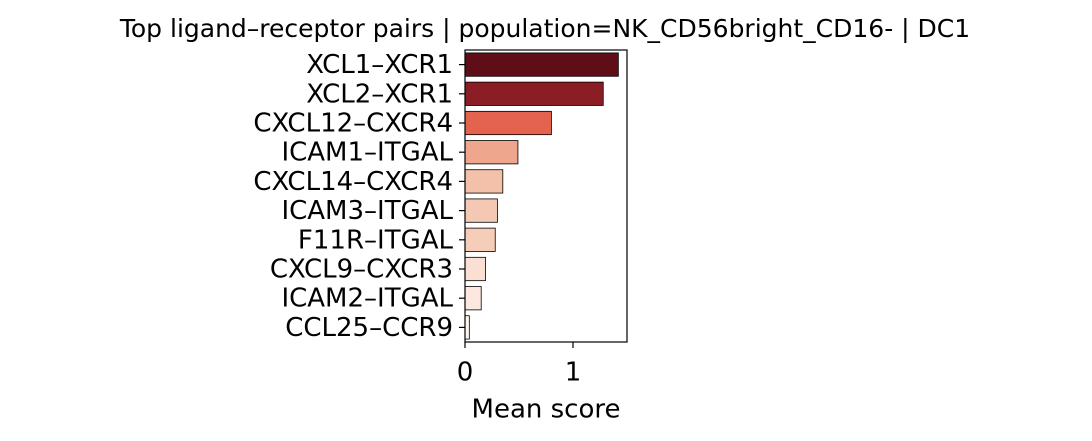 Image resolution: width=1092 pixels, height=441 pixels. Describe the element at coordinates (379, 65) in the screenshot. I see `y-tick-label: XCL1–XCR1` at that location.